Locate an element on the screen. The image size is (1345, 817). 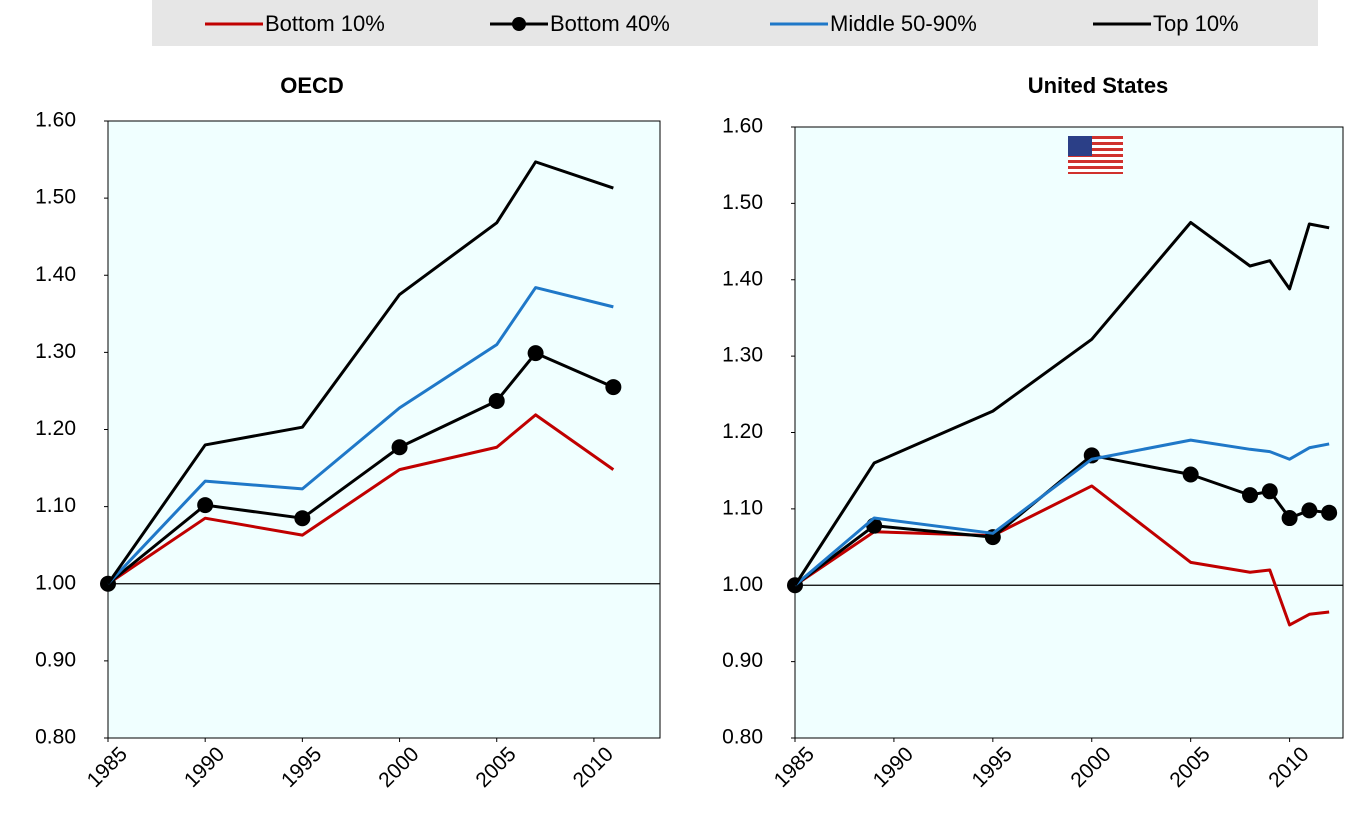
legend-label: Top 10% is located at coordinates (1196, 23).